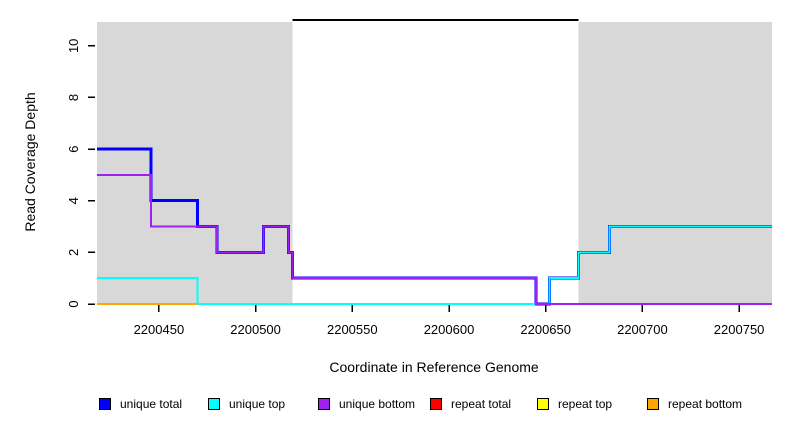  What do you see at coordinates (73, 148) in the screenshot?
I see `y-tick-label: 6` at bounding box center [73, 148].